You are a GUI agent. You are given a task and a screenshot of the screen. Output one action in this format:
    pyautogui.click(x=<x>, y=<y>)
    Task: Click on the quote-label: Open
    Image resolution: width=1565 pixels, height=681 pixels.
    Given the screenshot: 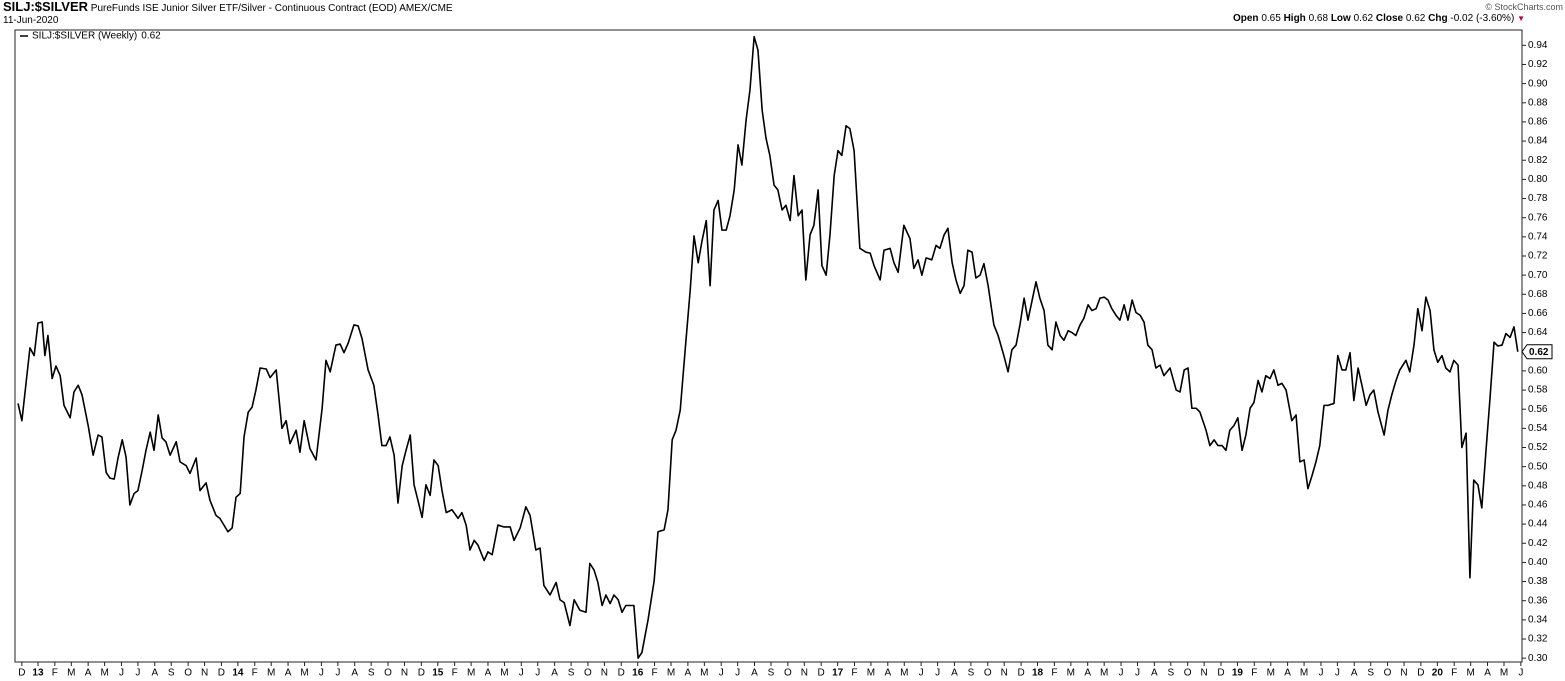 What is the action you would take?
    pyautogui.click(x=1245, y=18)
    